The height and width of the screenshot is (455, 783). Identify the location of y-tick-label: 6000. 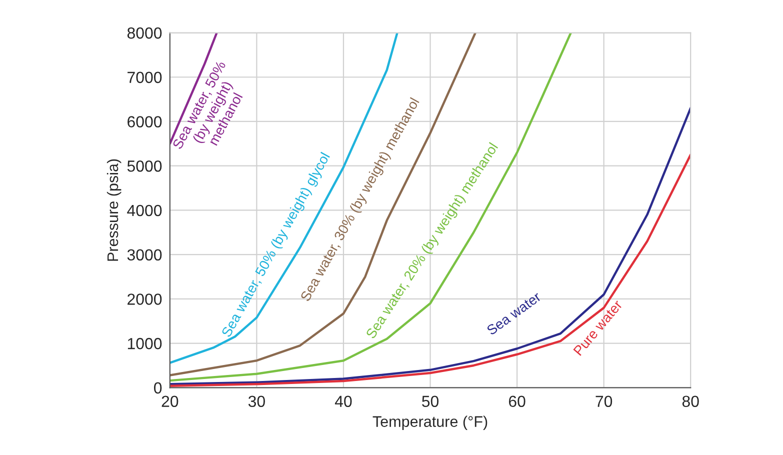
(145, 122).